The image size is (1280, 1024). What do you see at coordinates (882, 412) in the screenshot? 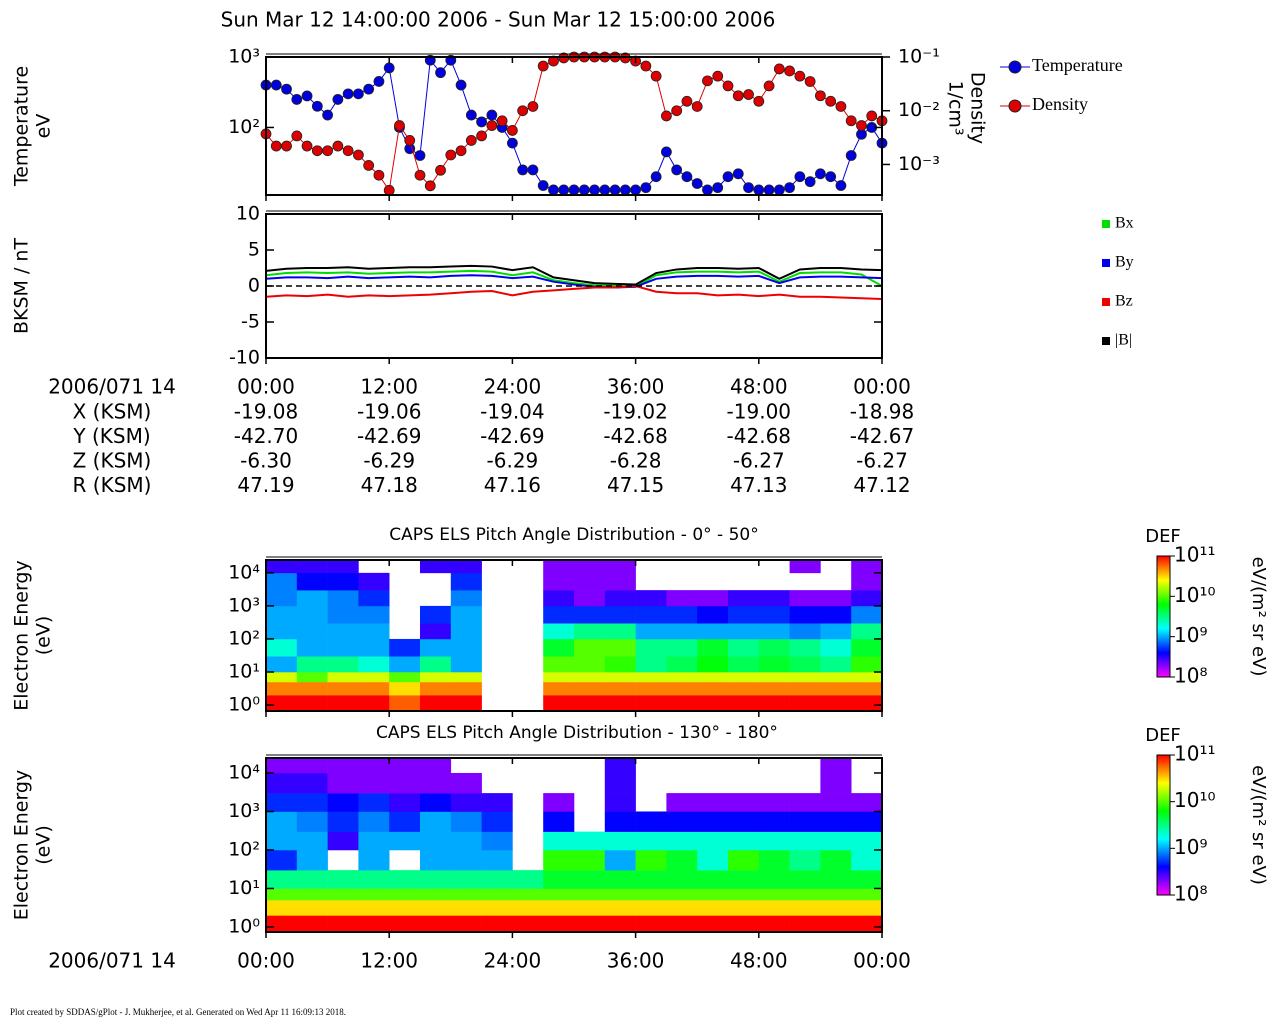
I see `ephemeris-value: -18.98` at bounding box center [882, 412].